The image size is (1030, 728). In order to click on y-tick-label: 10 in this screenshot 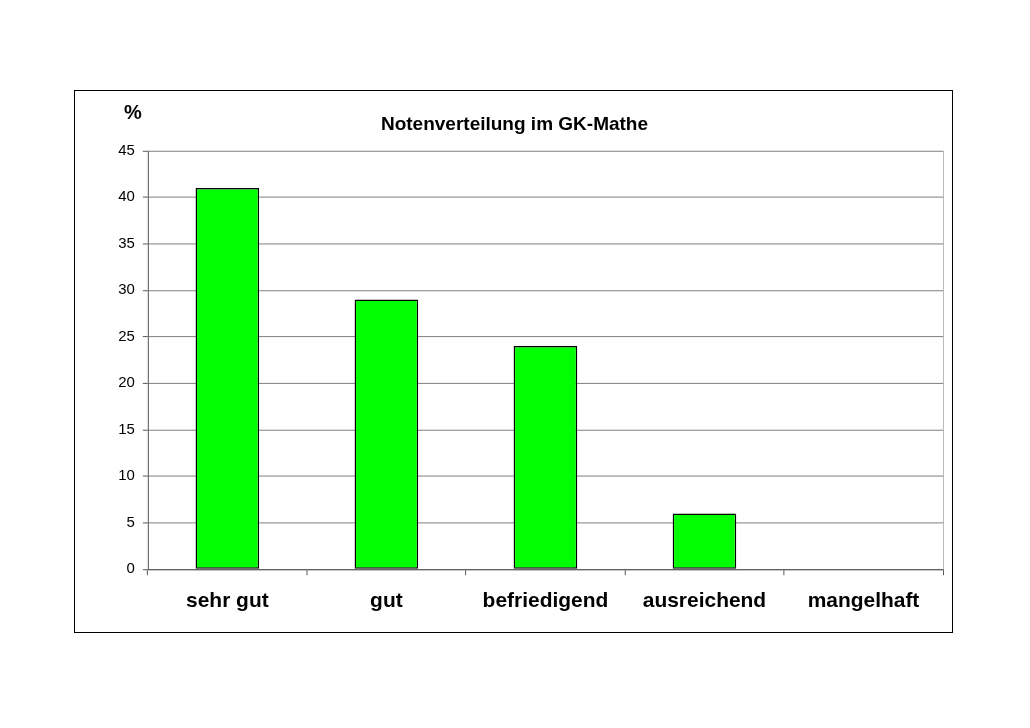, I will do `click(126, 475)`.